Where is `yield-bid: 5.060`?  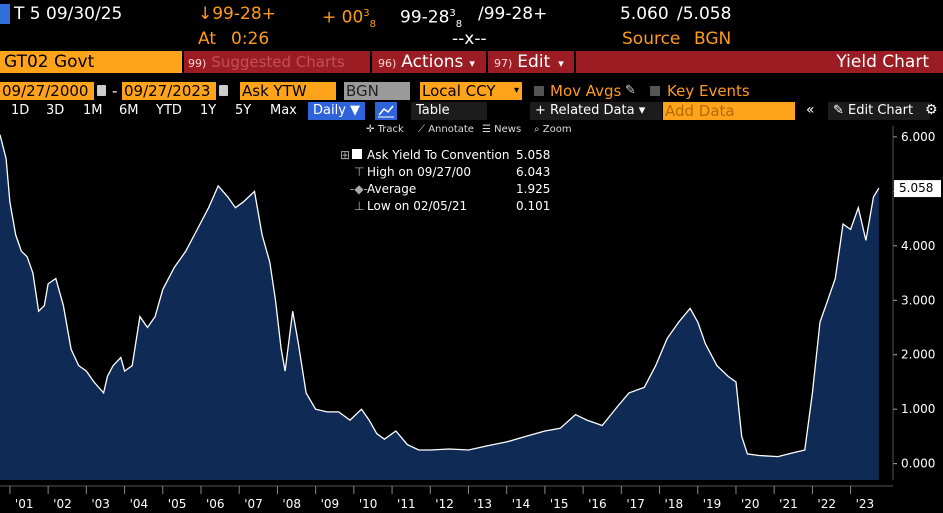
yield-bid: 5.060 is located at coordinates (644, 14).